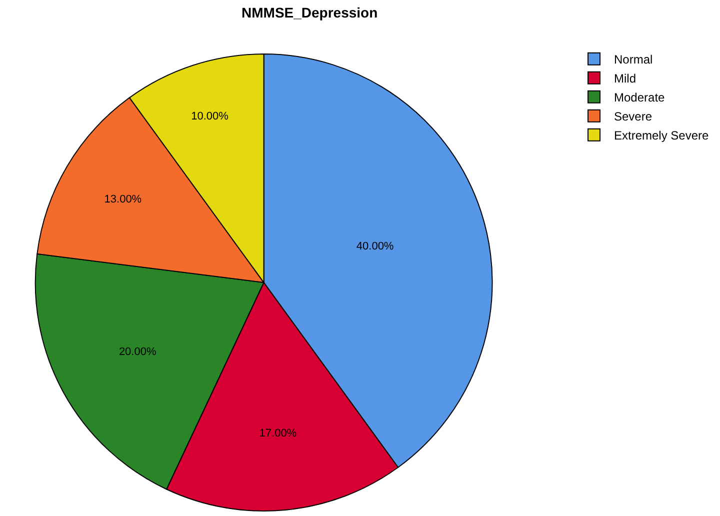 The image size is (720, 516). What do you see at coordinates (137, 352) in the screenshot?
I see `data-label: 20.00%` at bounding box center [137, 352].